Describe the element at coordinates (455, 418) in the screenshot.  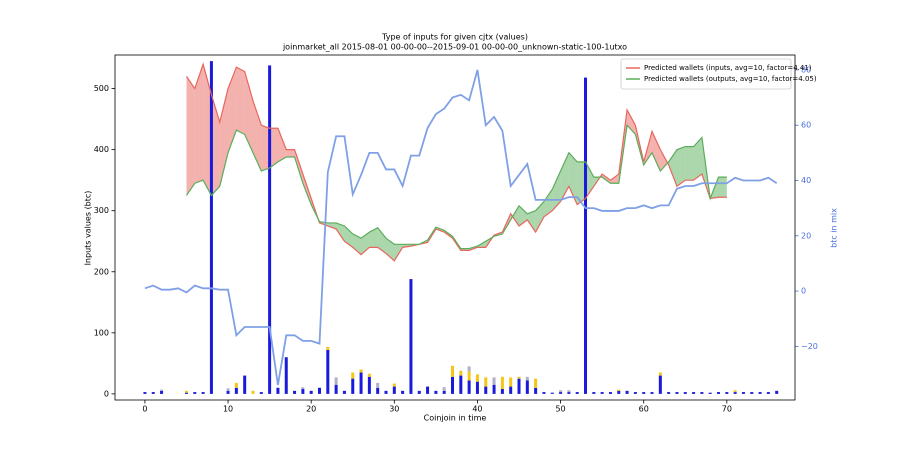
I see `x-axis-label: Coinjoin in time` at that location.